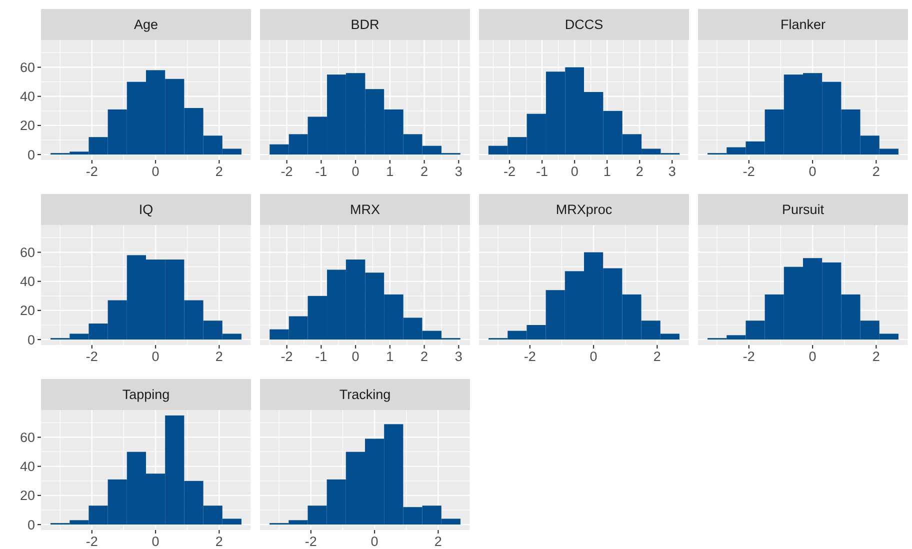  I want to click on chart-title: Age, so click(146, 24).